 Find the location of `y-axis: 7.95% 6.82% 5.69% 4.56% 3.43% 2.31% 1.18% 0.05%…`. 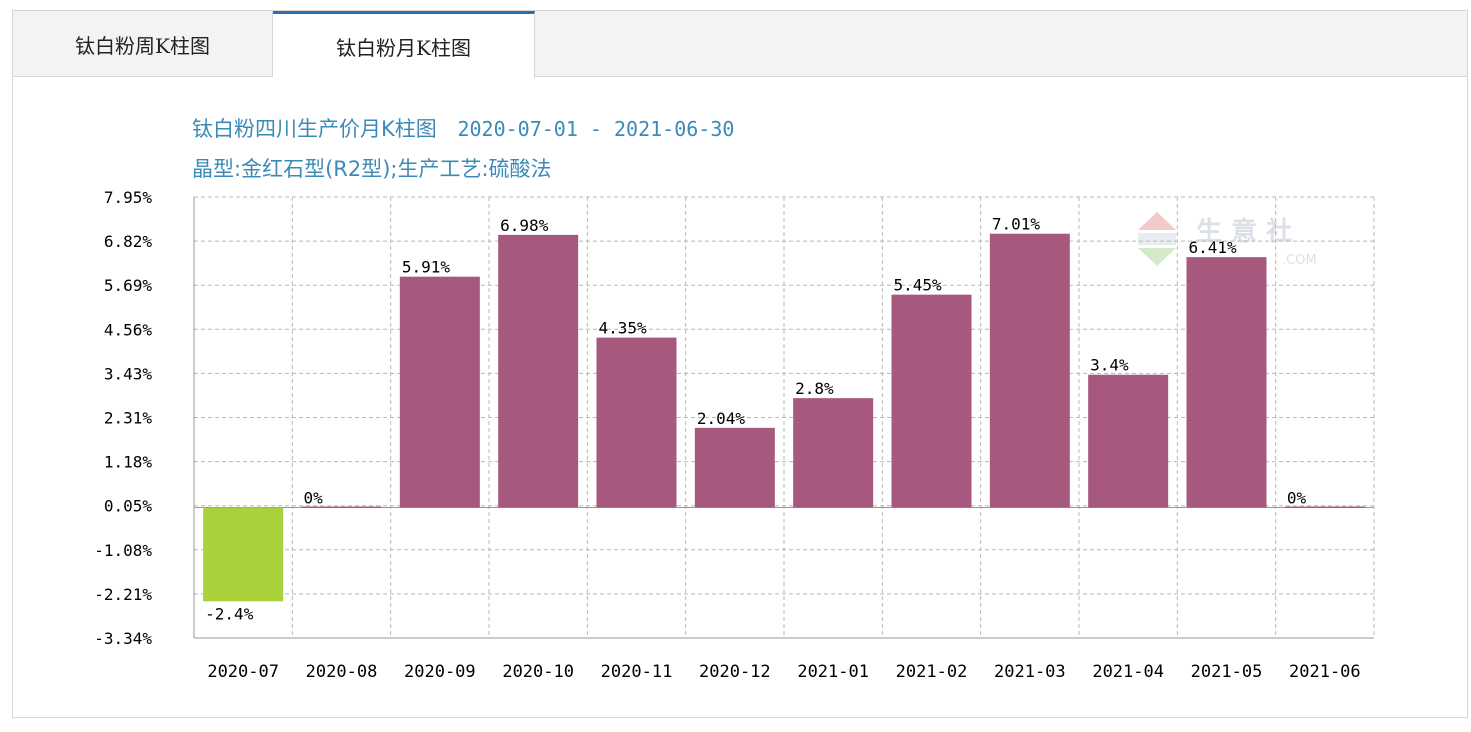

y-axis: 7.95% 6.82% 5.69% 4.56% 3.43% 2.31% 1.18% 0.05%… is located at coordinates (123, 418).